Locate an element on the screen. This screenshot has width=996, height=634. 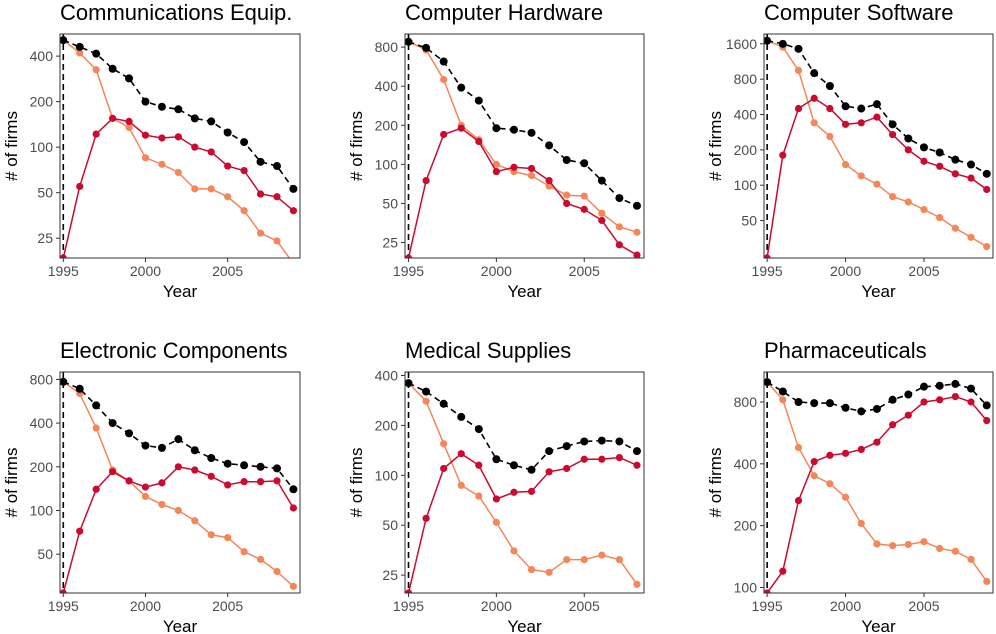
y-tick-label: 100 is located at coordinates (42, 510).